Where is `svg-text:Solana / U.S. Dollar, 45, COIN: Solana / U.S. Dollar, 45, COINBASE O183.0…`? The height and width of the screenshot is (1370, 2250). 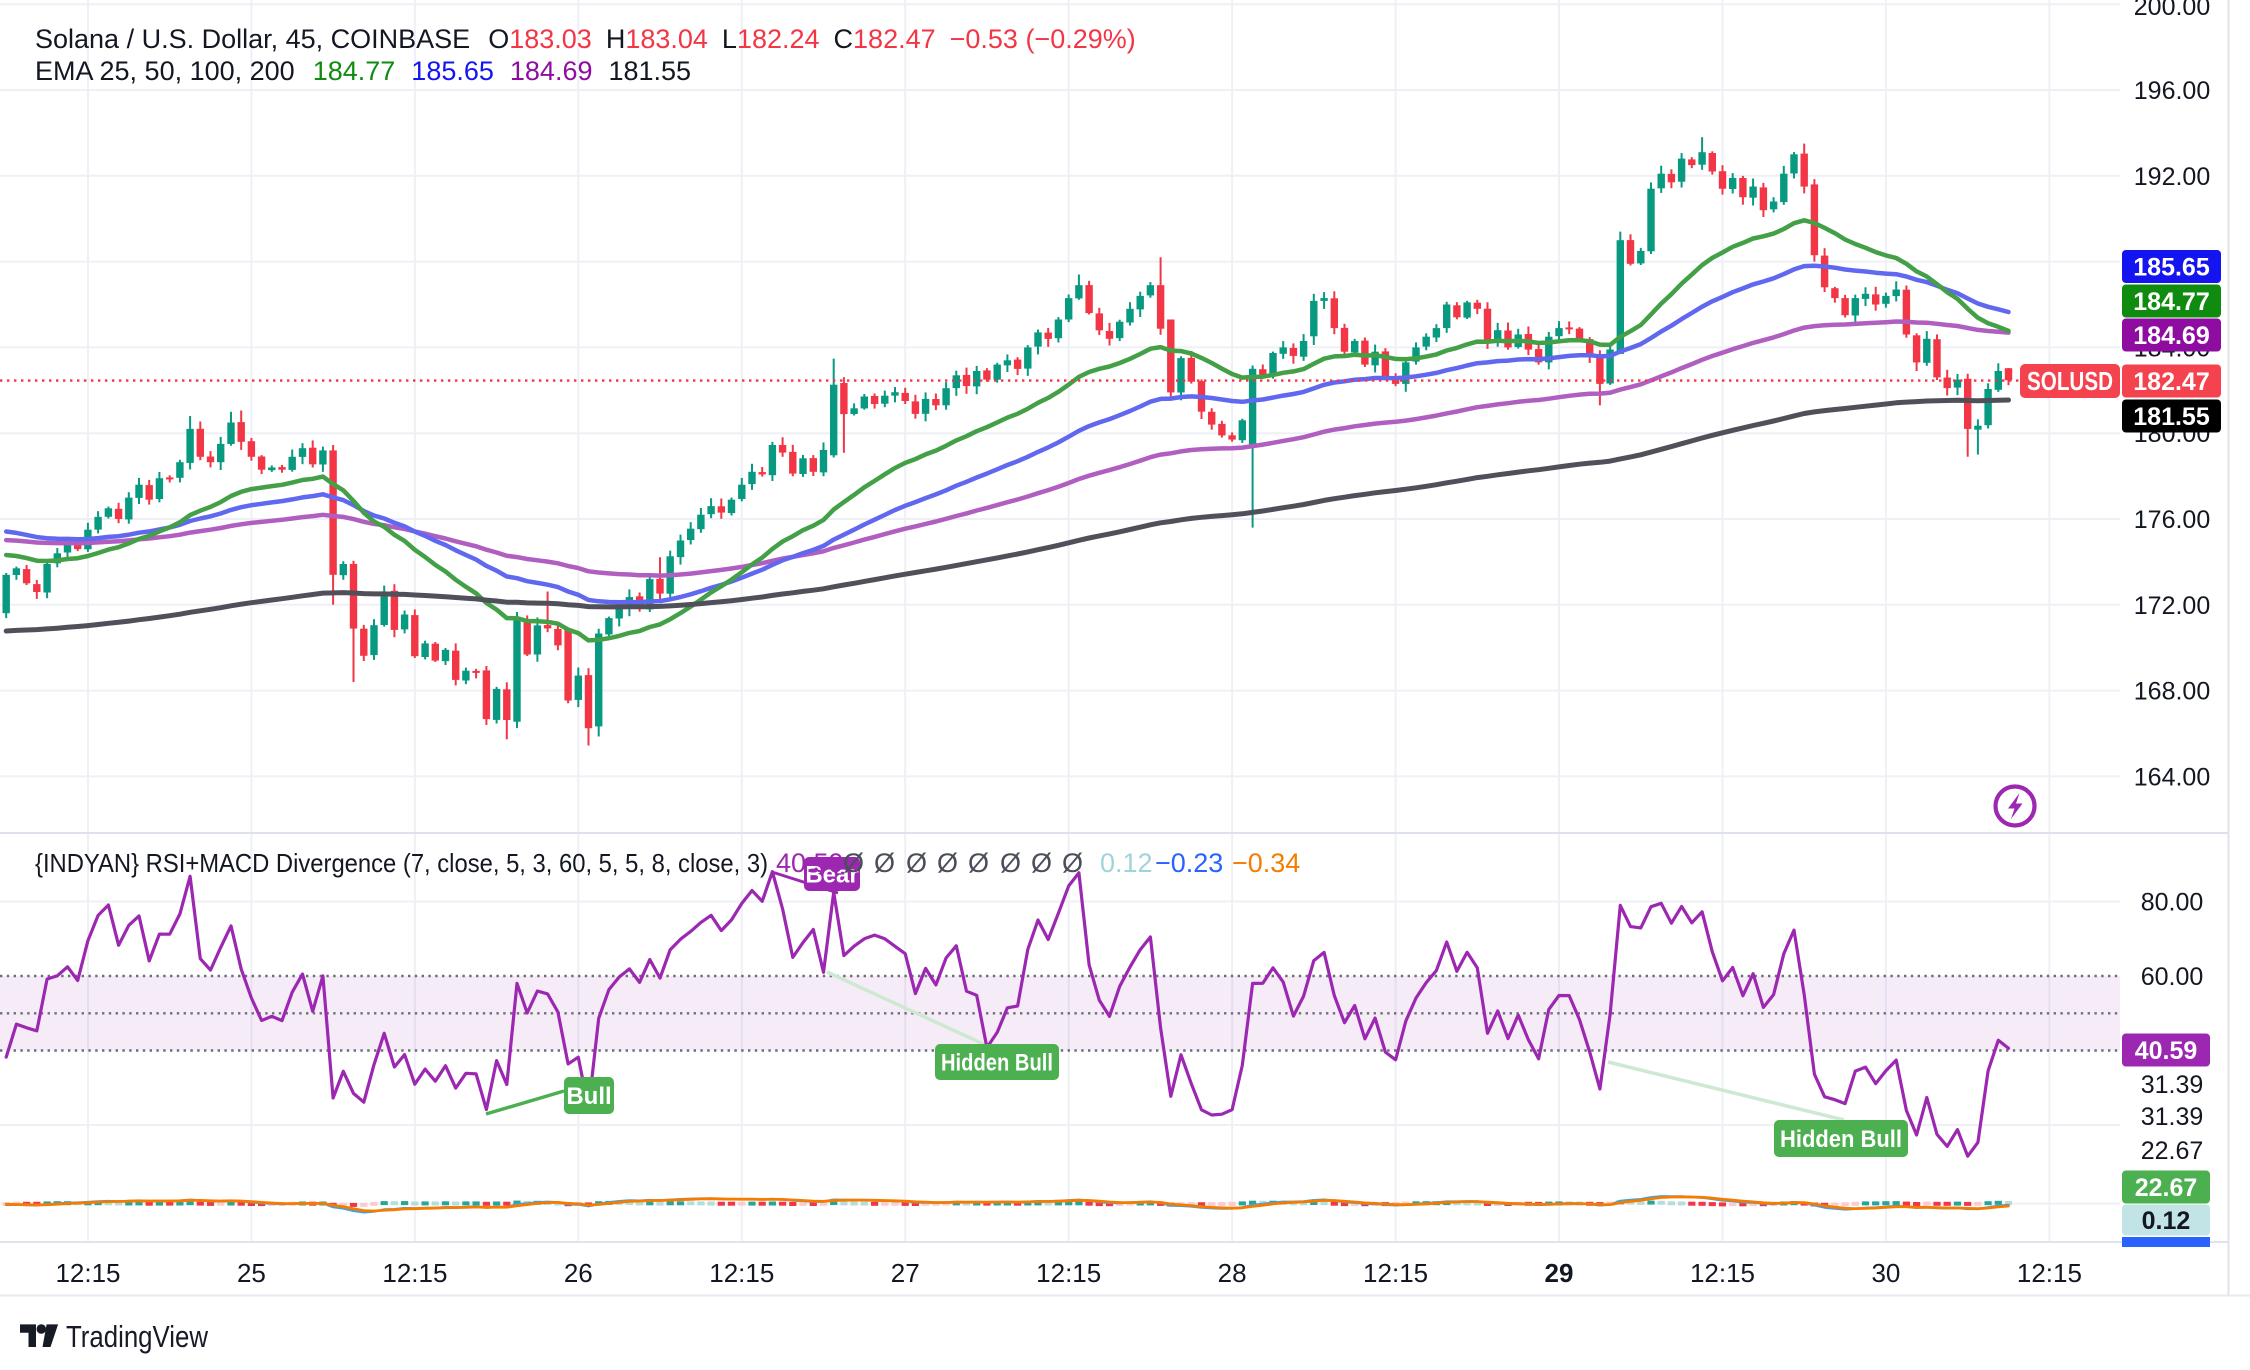 svg-text:Solana / U.S. Dollar, 45, COIN: Solana / U.S. Dollar, 45, COINBASE O183.0… is located at coordinates (585, 39).